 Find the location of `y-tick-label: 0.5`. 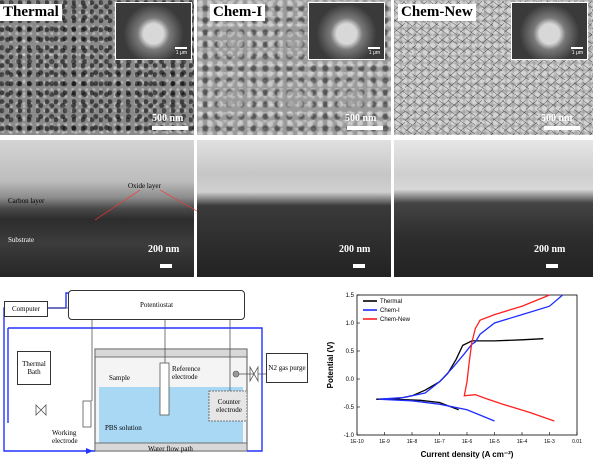

y-tick-label: 0.5 is located at coordinates (350, 352).